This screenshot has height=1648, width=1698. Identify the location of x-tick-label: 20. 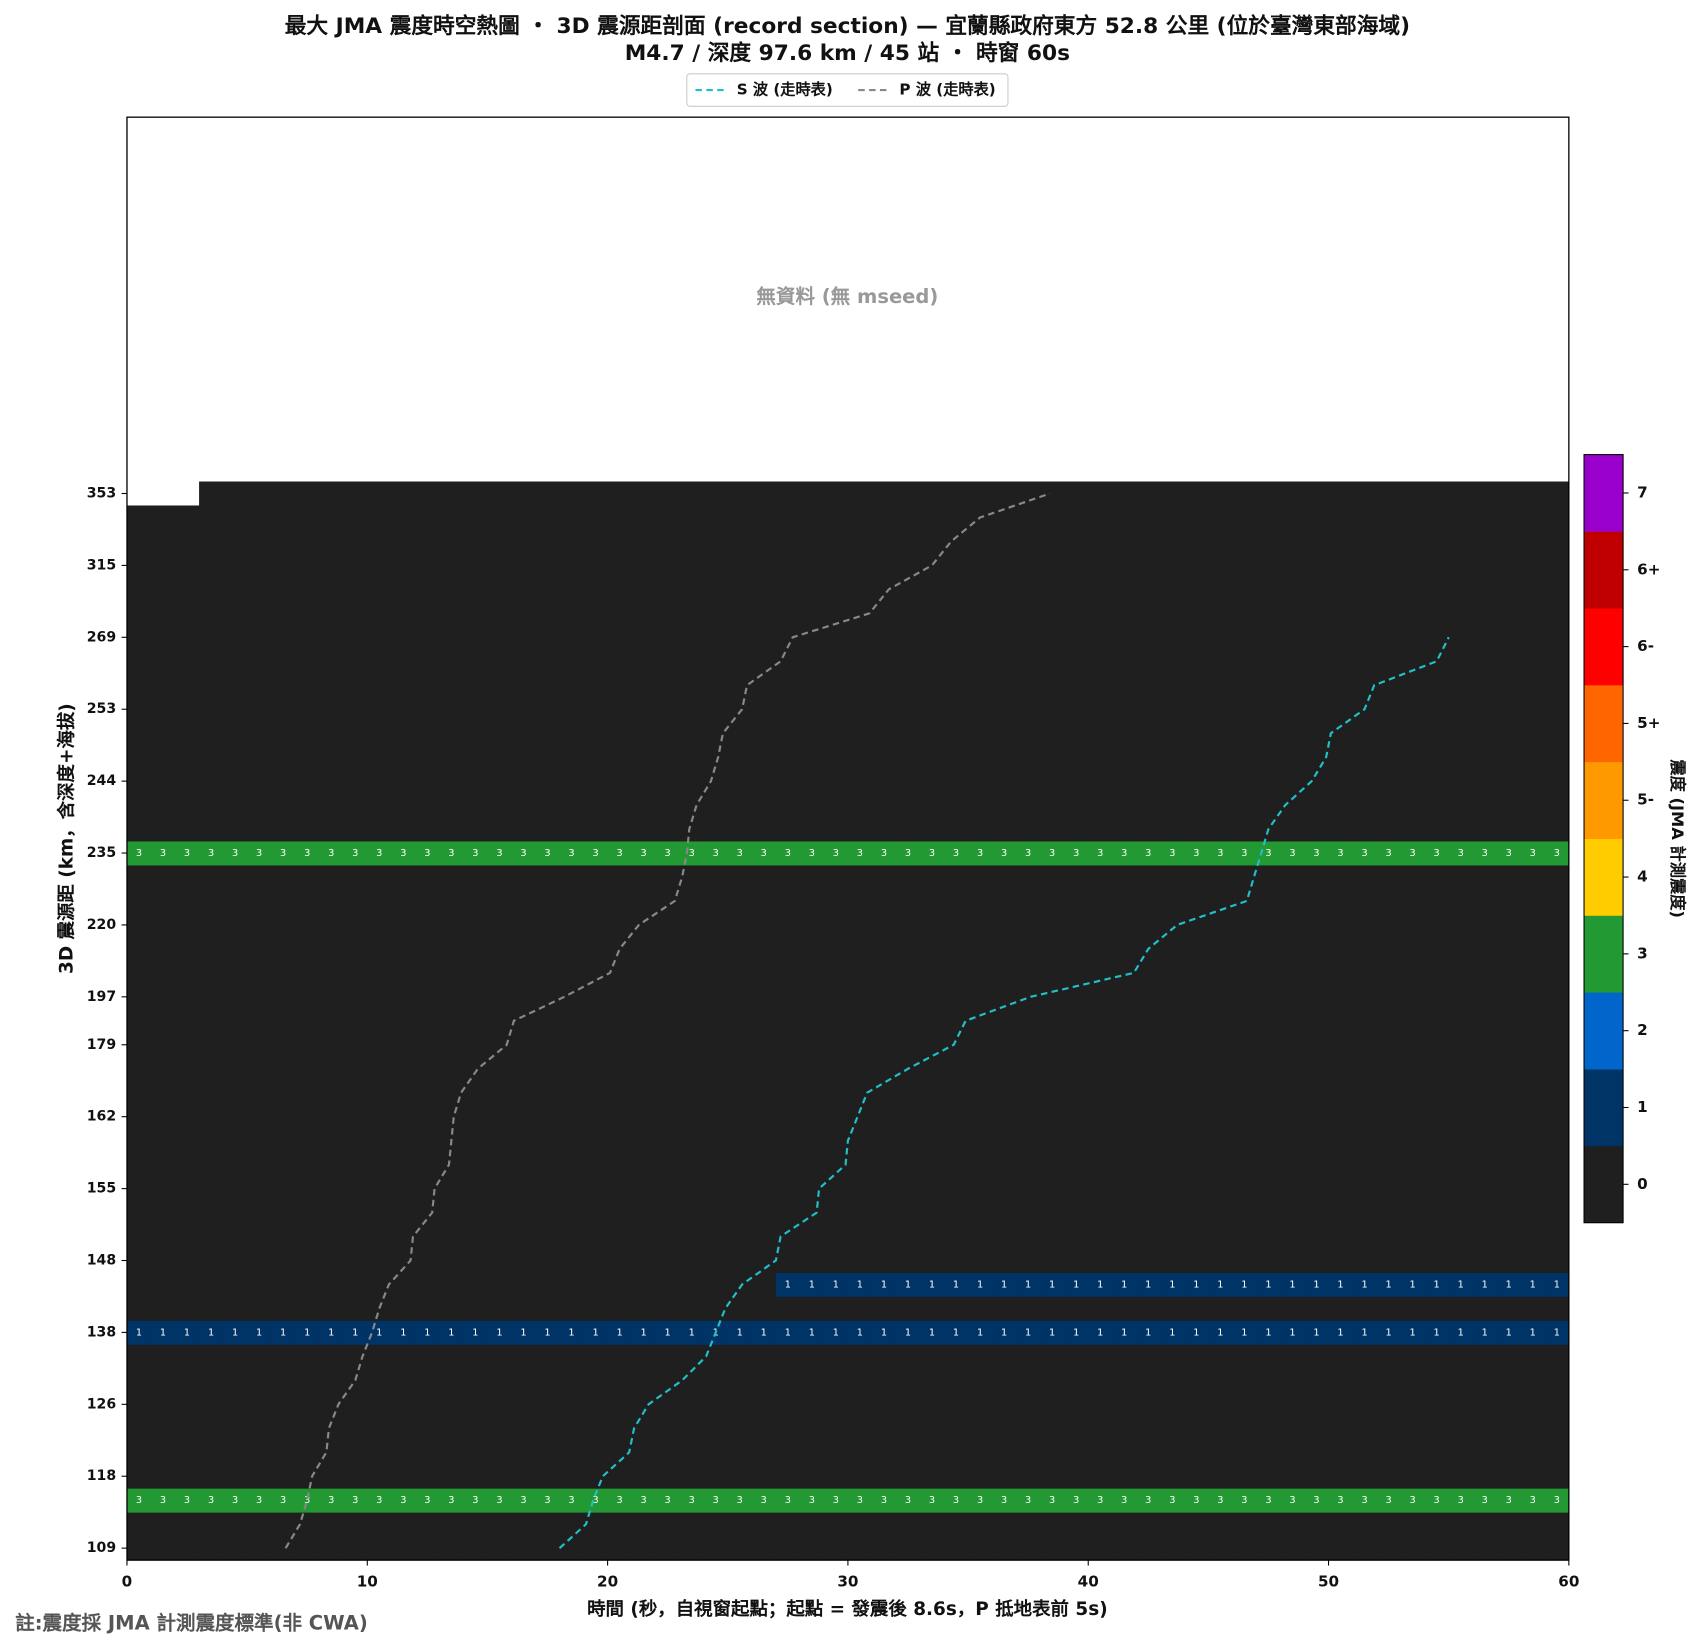
(607, 1581).